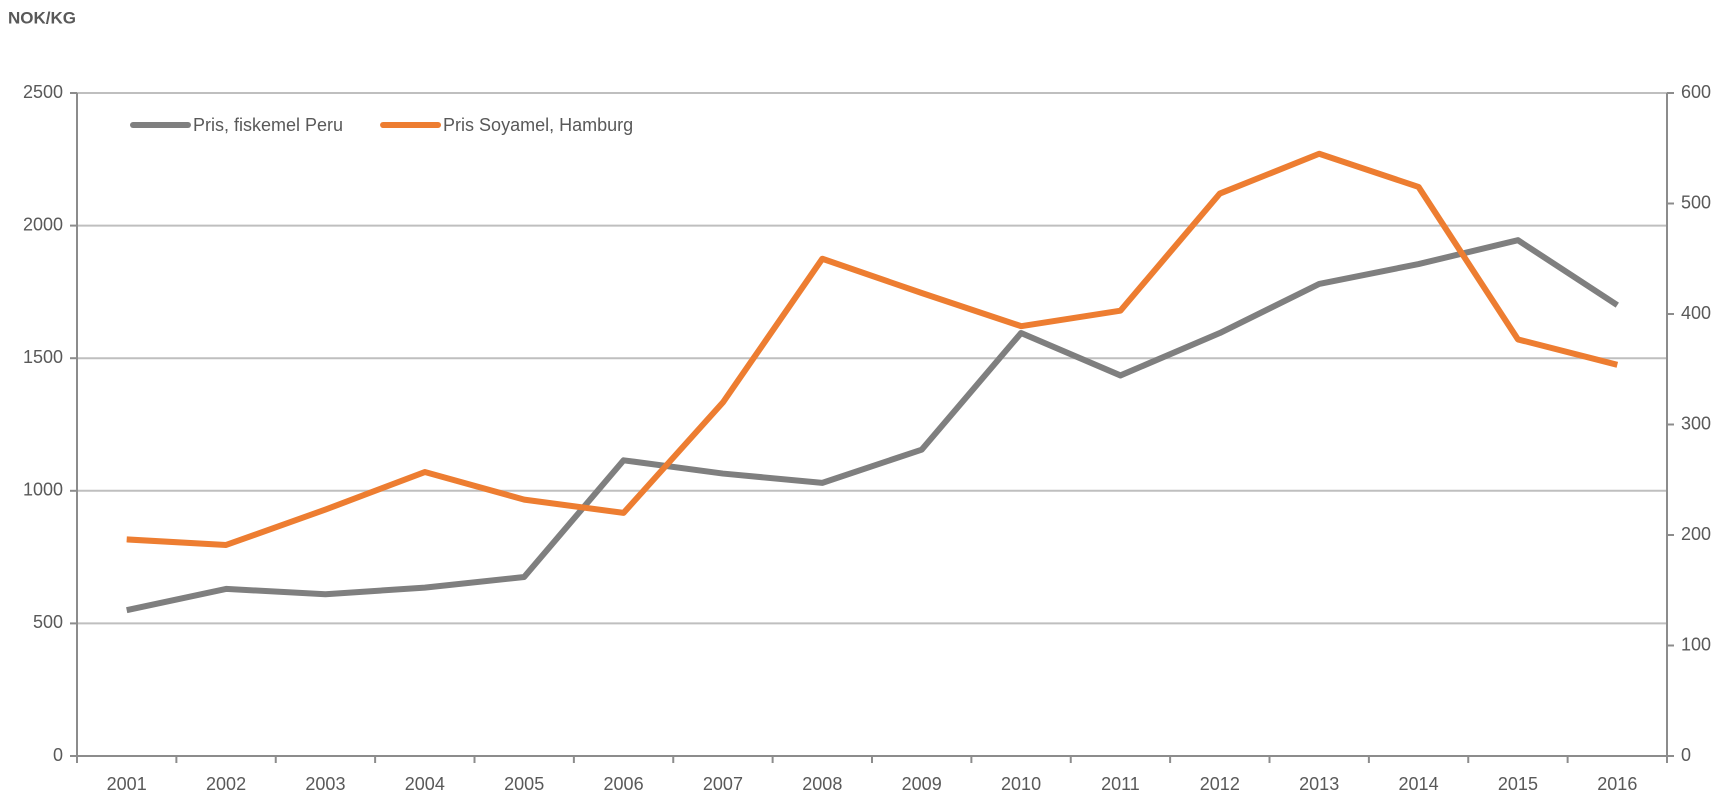  I want to click on y2-tick-label: 300, so click(1696, 423).